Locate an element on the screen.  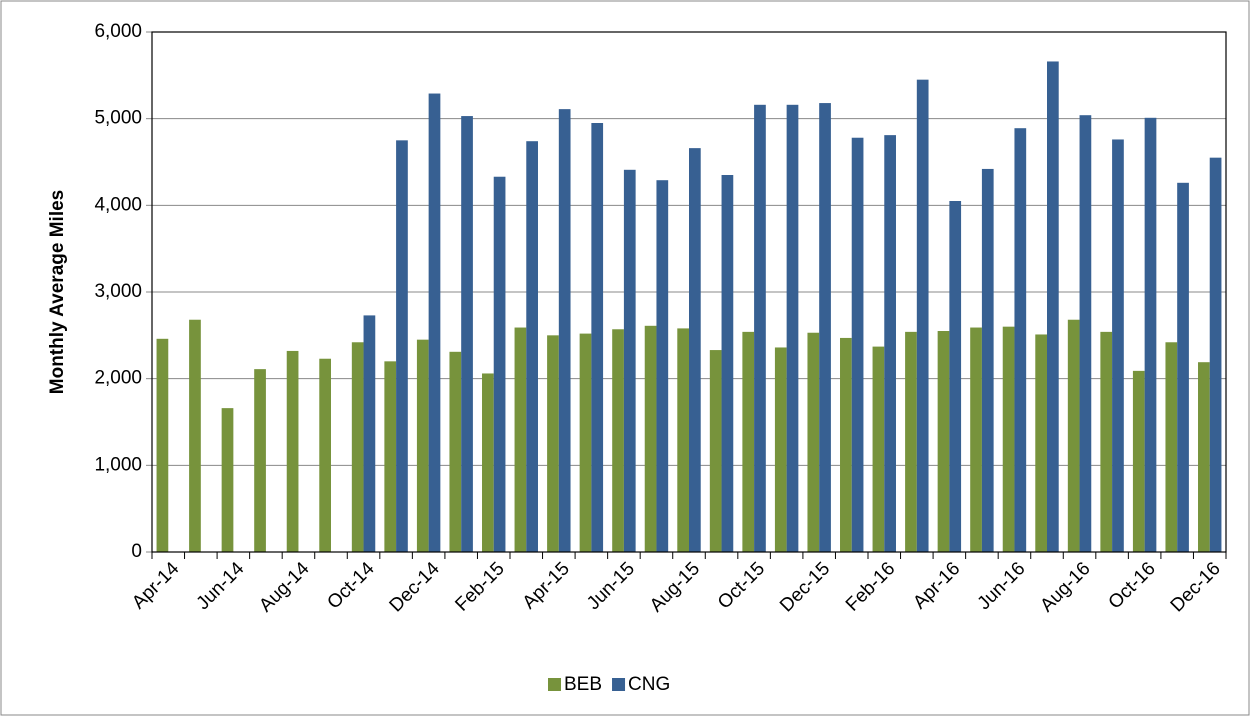
y-tick-label: 1,000 is located at coordinates (118, 464).